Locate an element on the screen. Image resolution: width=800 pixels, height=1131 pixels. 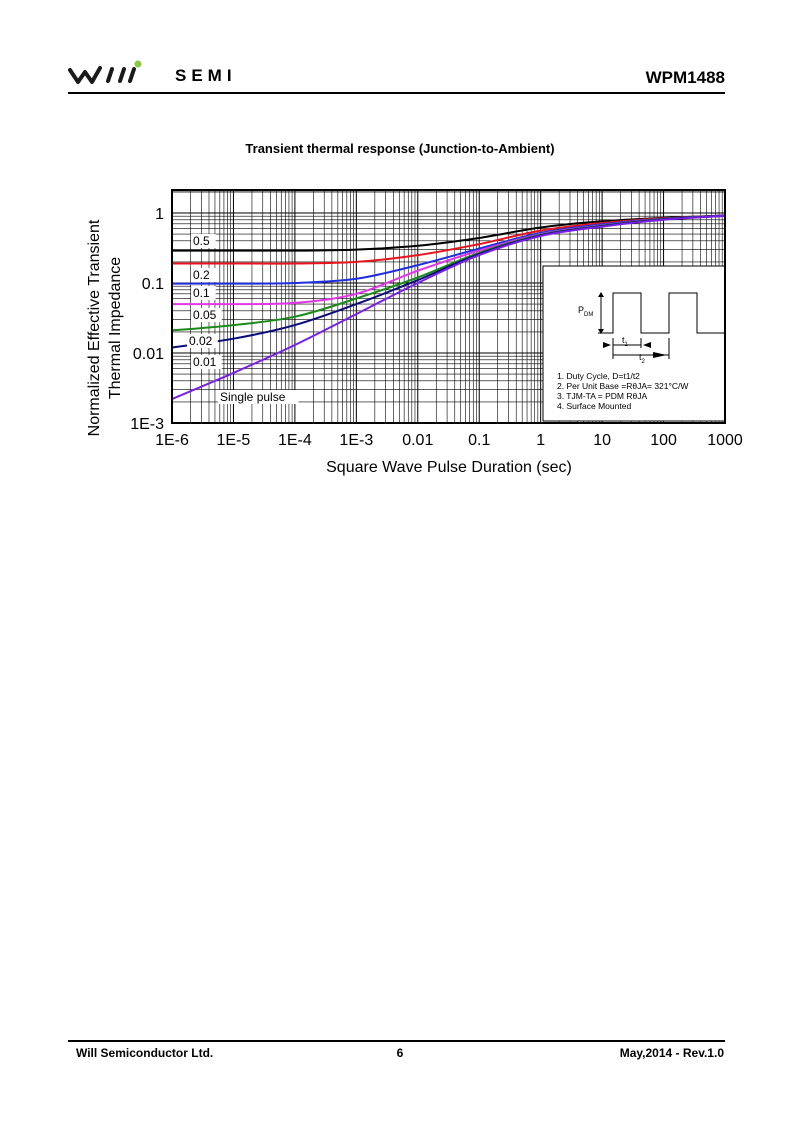
company-logo is located at coordinates (105, 72).